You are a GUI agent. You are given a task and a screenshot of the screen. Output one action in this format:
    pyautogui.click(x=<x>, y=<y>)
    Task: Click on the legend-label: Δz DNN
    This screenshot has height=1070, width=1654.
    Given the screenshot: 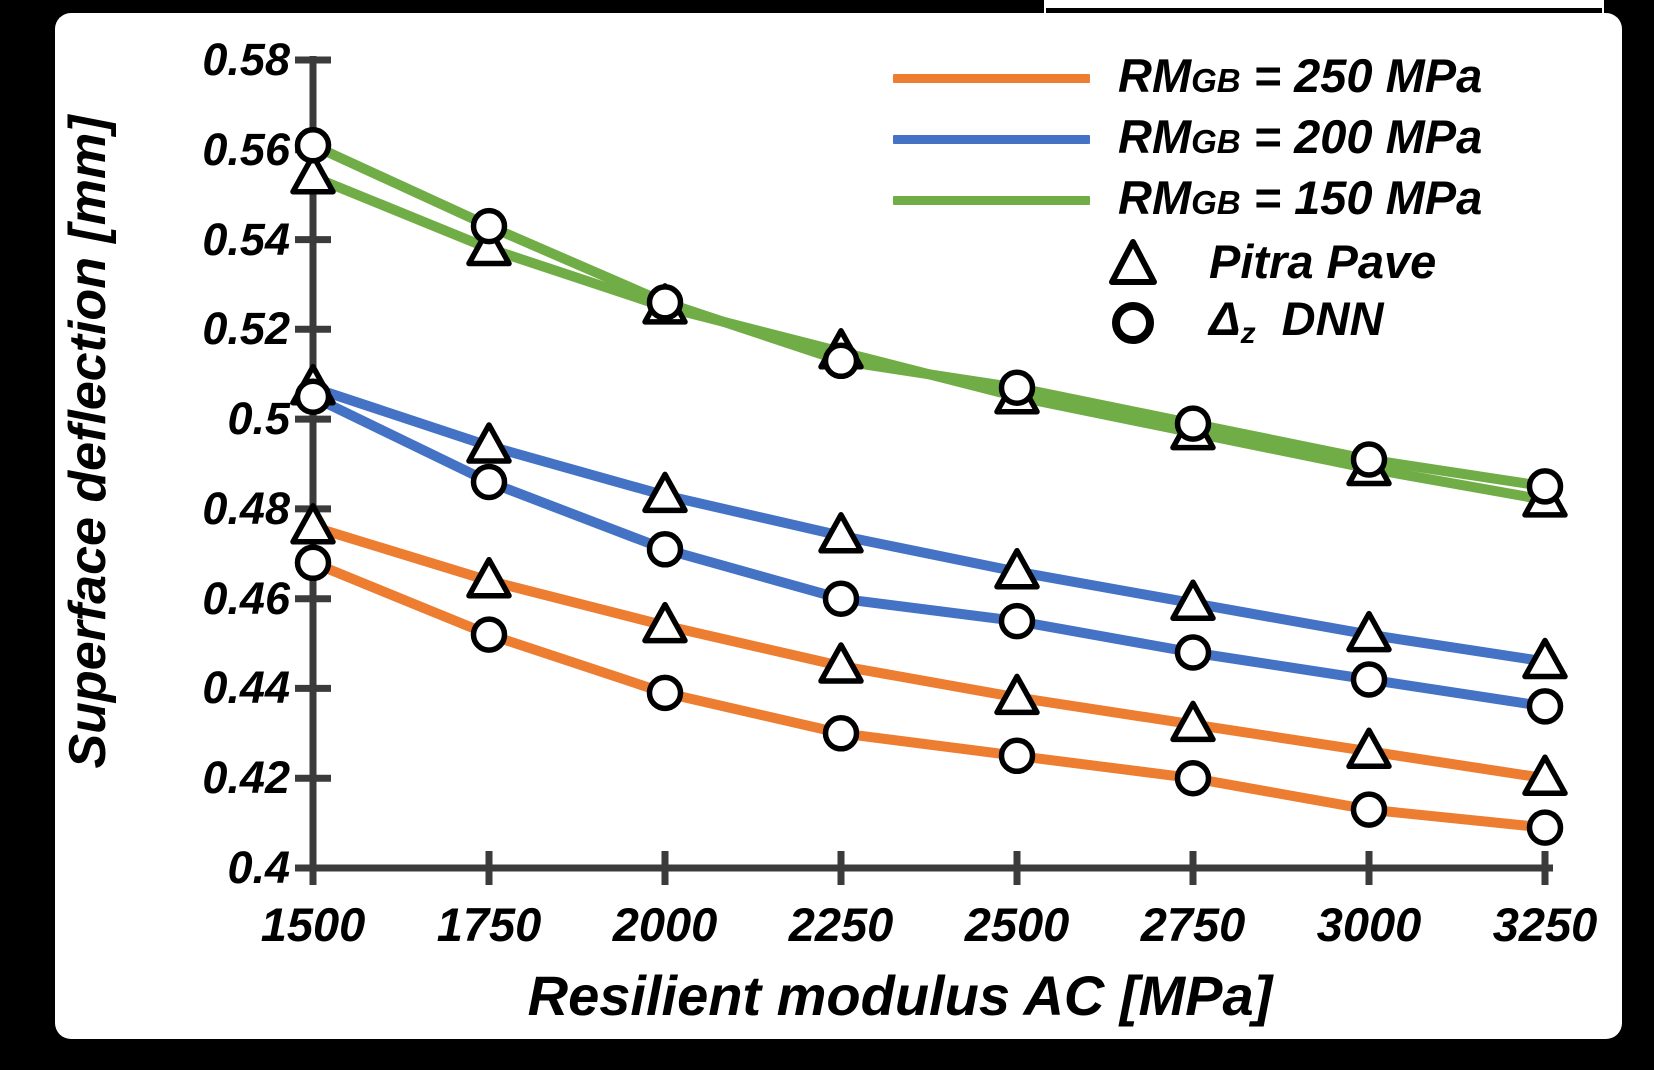 What is the action you would take?
    pyautogui.click(x=1296, y=321)
    